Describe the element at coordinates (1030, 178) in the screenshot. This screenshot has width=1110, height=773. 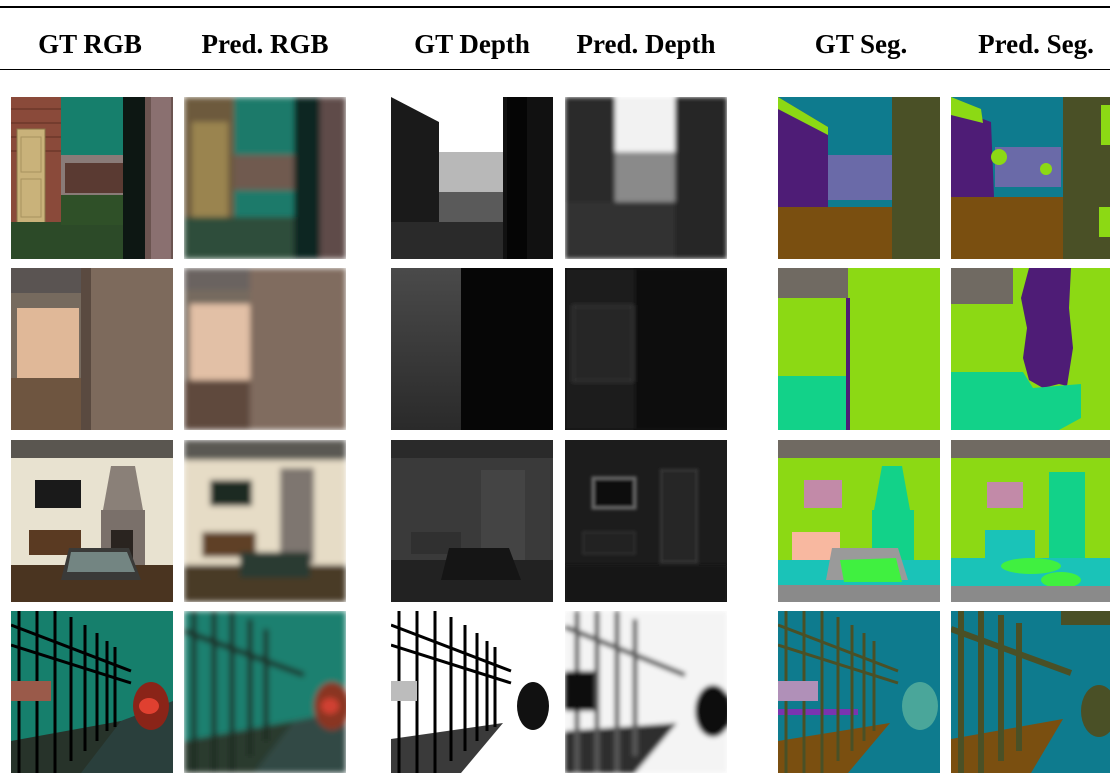
I see `row1-pred-seg-image` at that location.